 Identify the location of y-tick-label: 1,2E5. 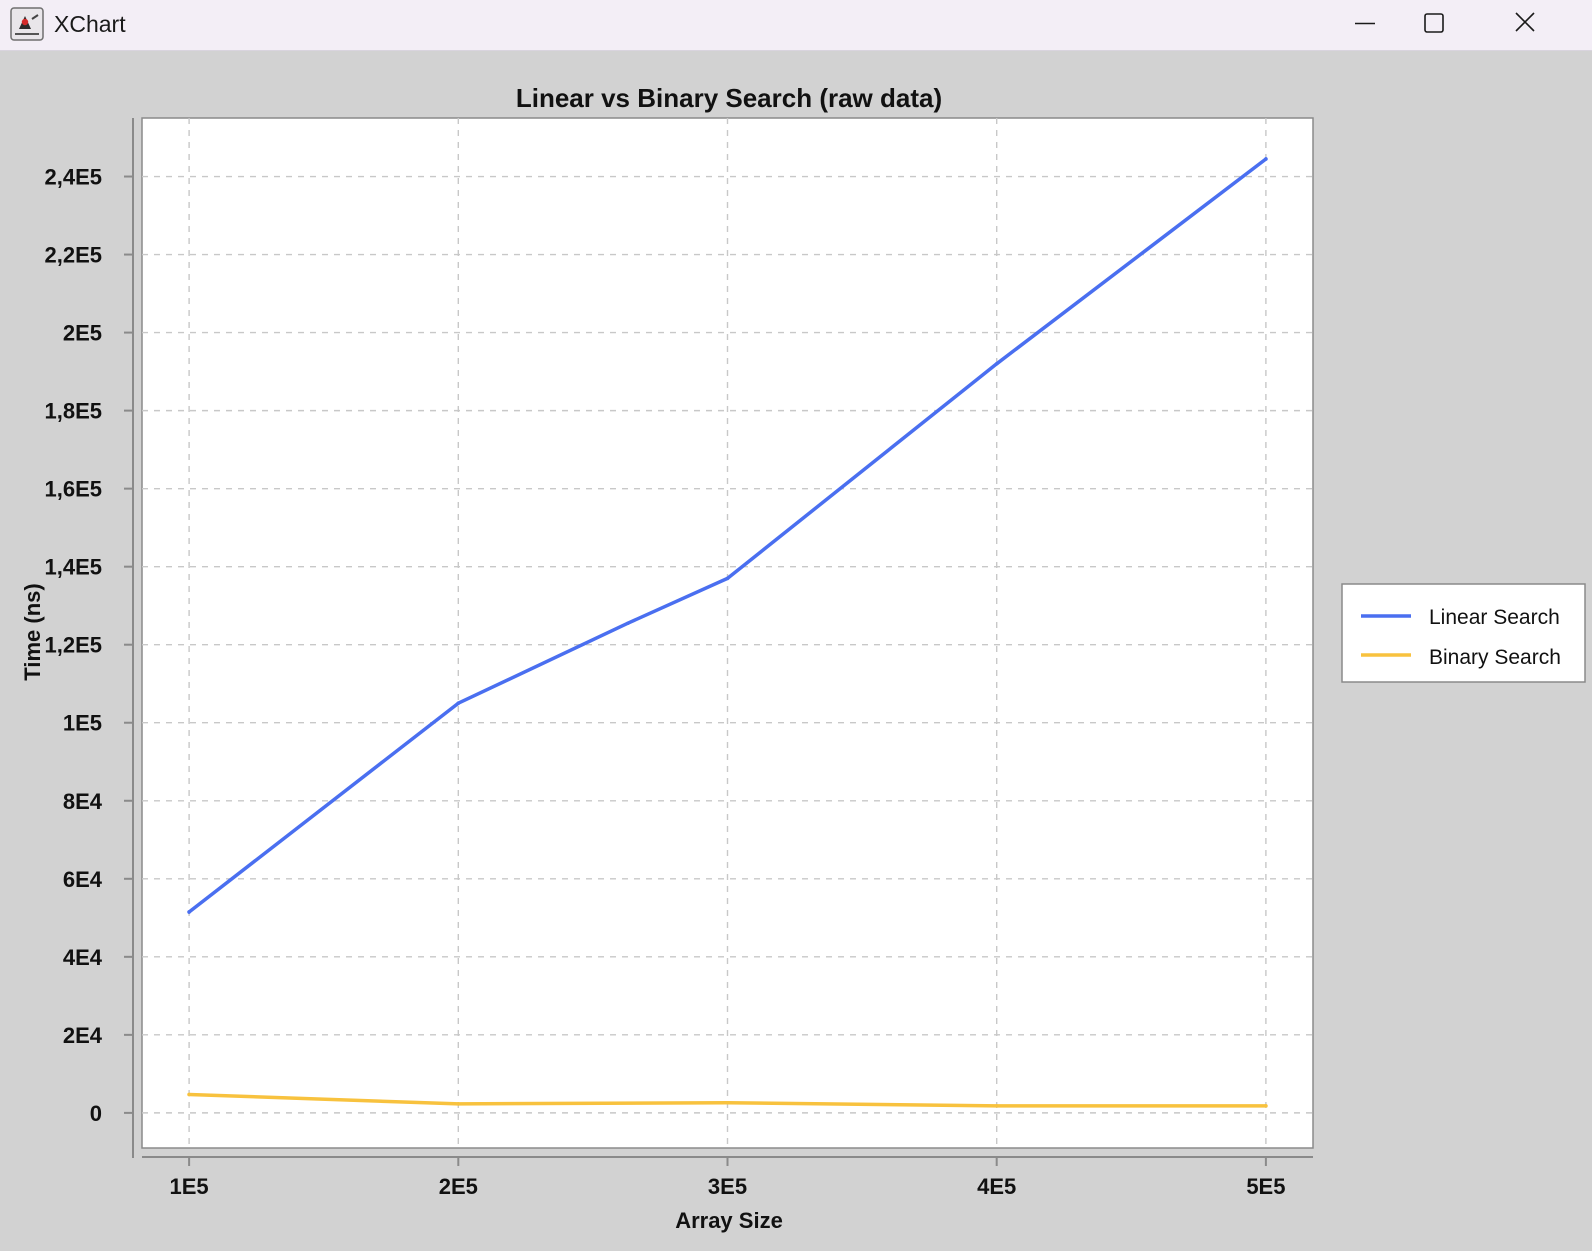
(74, 645).